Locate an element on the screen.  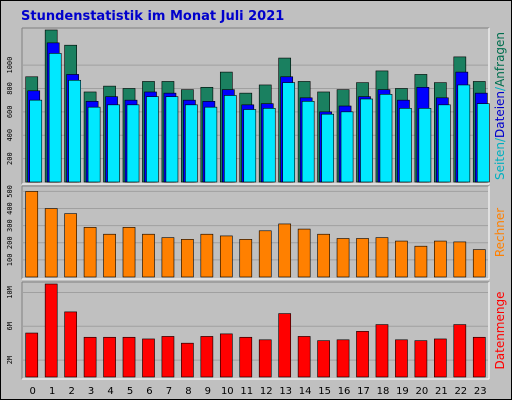
y-axis-label-part: Anfragen is located at coordinates (500, 59).